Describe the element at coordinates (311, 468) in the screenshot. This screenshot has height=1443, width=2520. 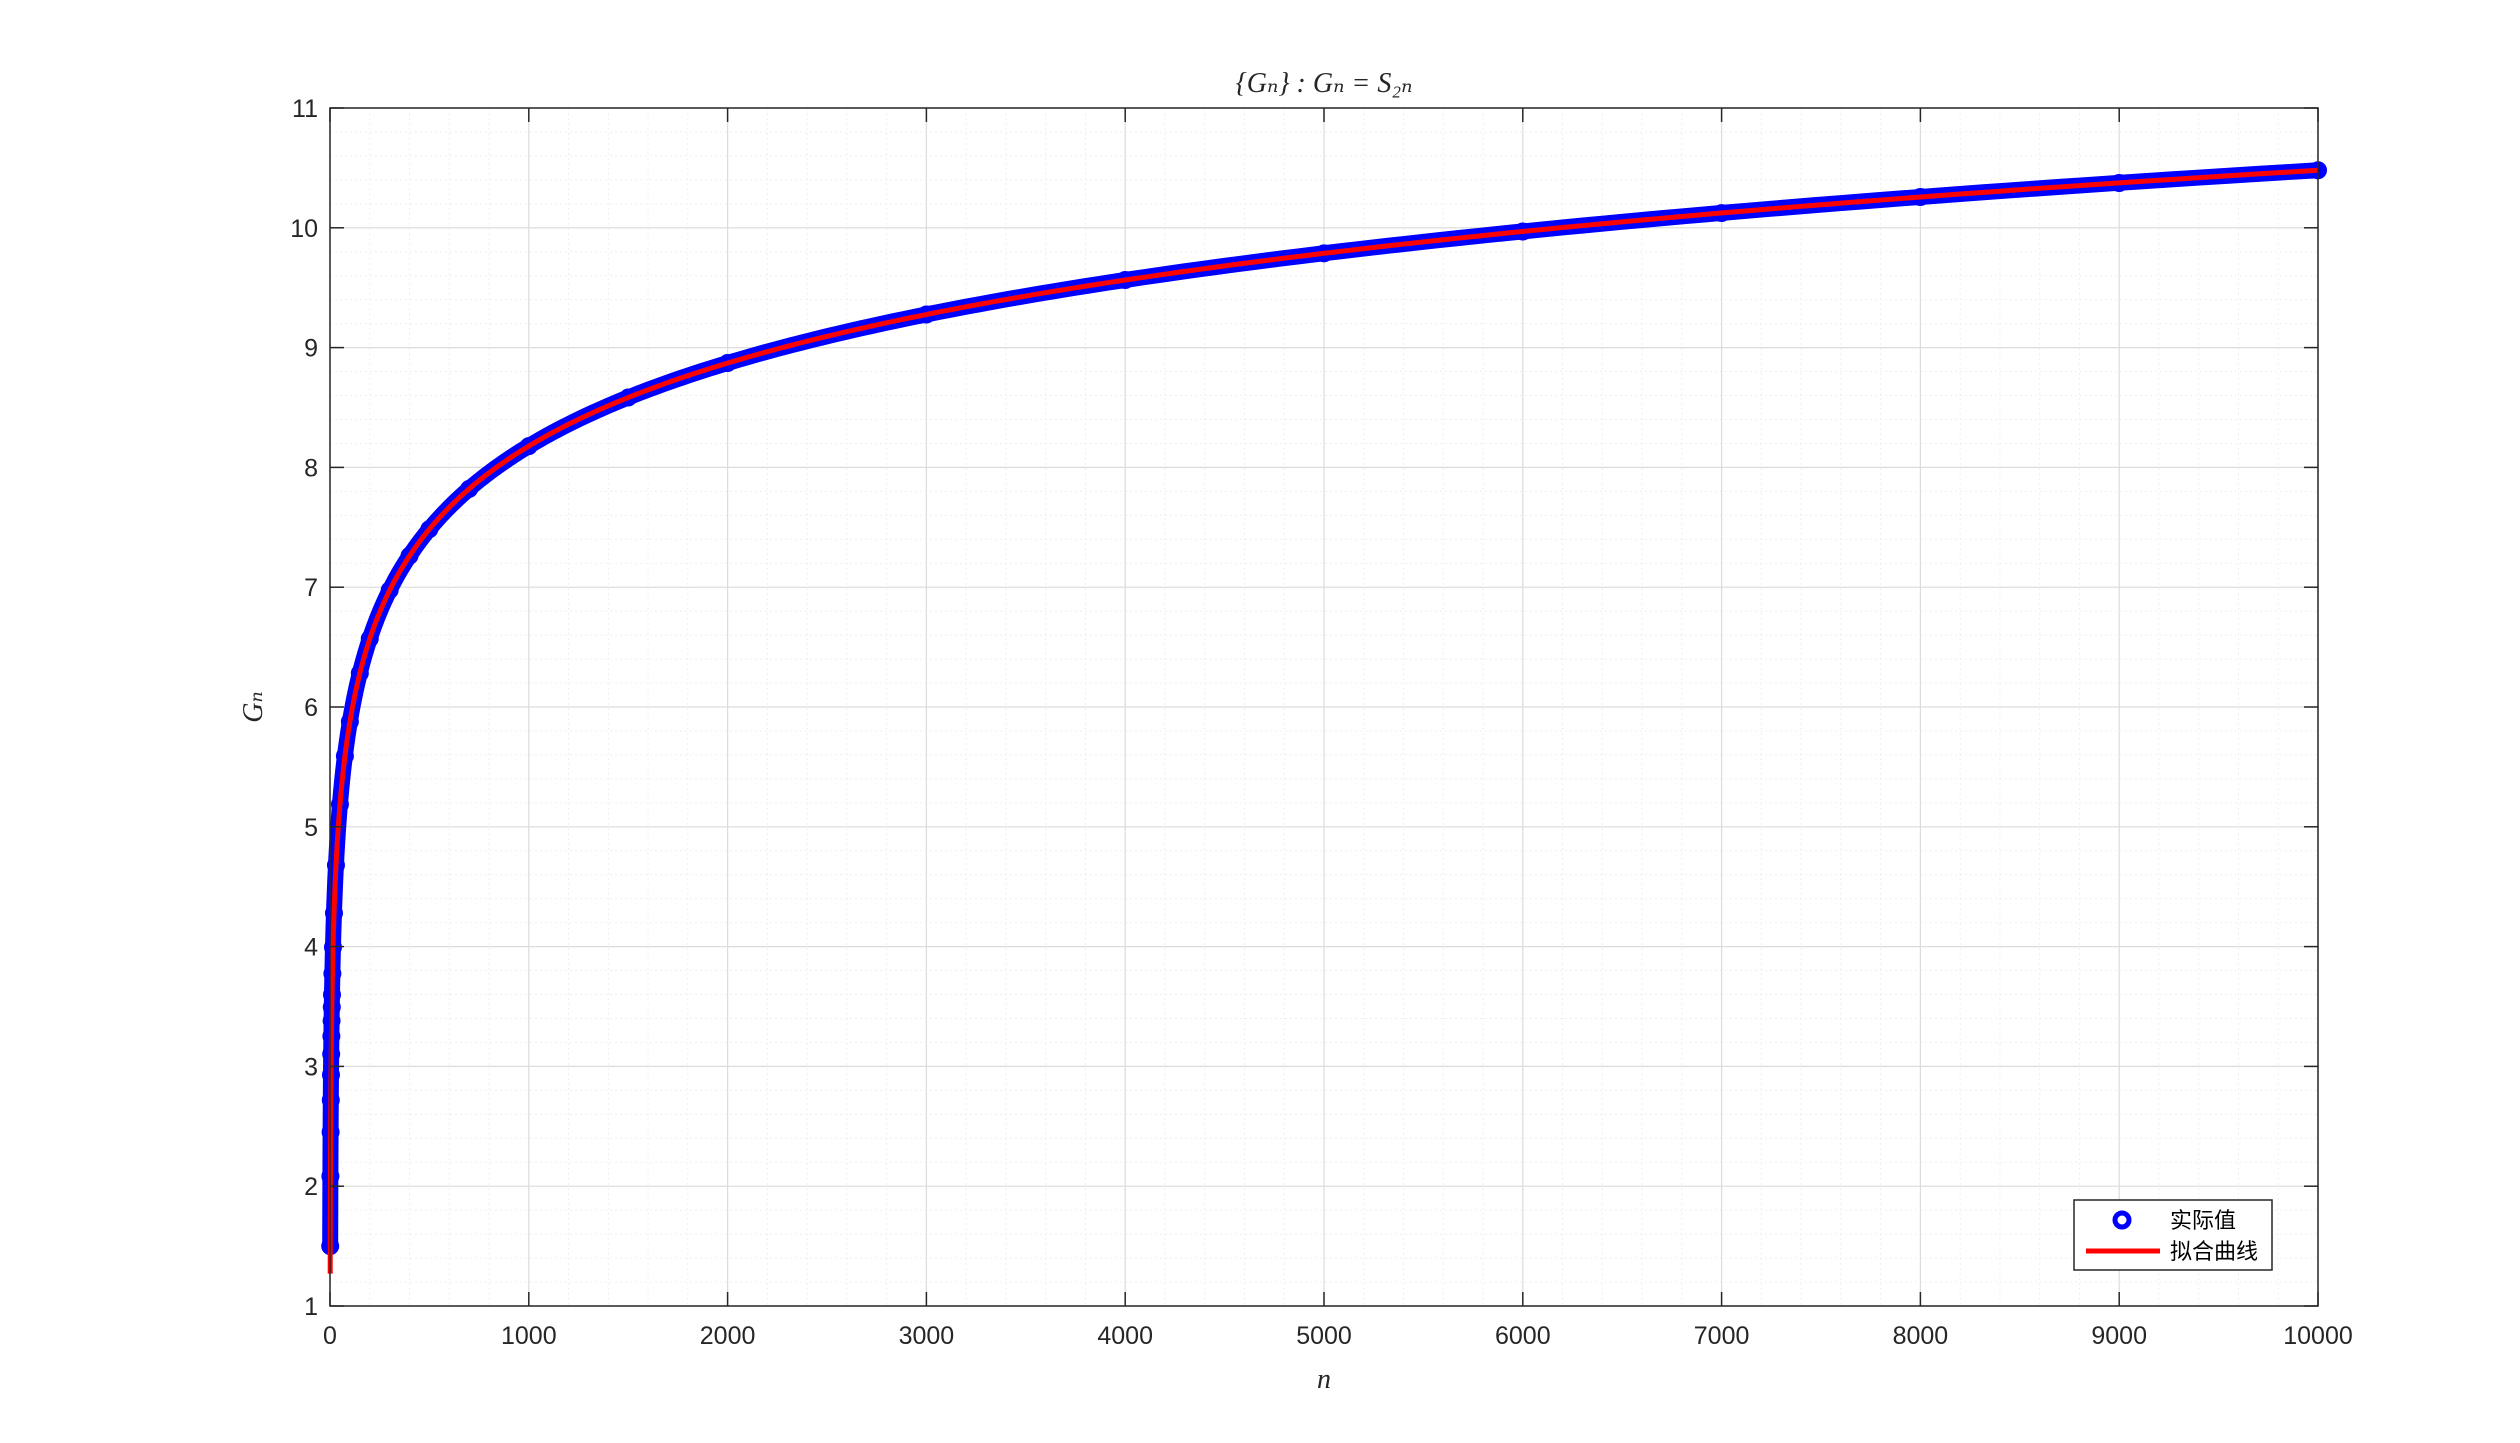
I see `y-tick-label: 8` at that location.